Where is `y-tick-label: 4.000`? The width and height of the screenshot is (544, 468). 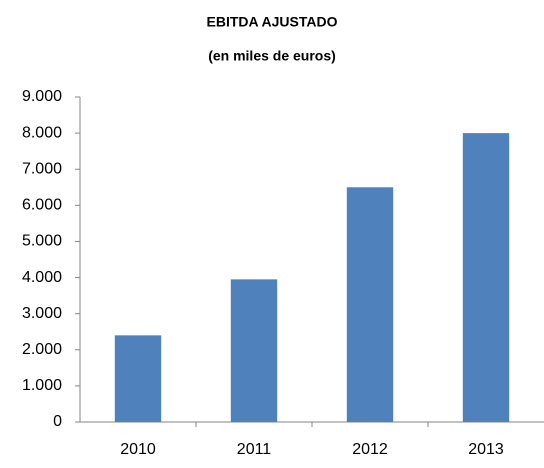 y-tick-label: 4.000 is located at coordinates (42, 277).